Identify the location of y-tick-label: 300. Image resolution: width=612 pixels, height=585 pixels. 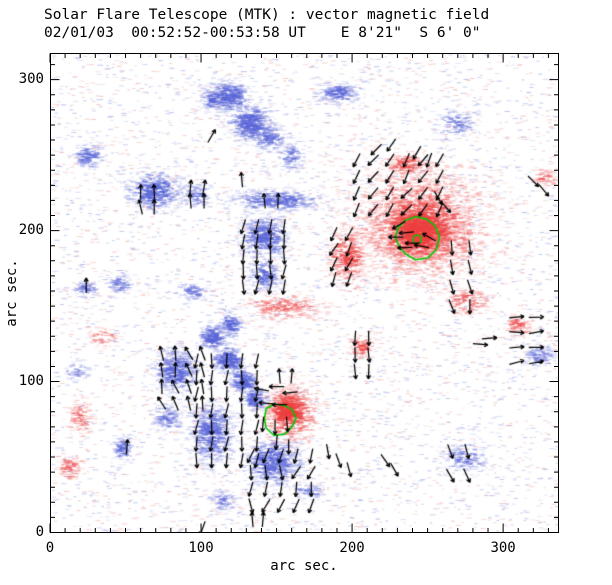
(31, 79).